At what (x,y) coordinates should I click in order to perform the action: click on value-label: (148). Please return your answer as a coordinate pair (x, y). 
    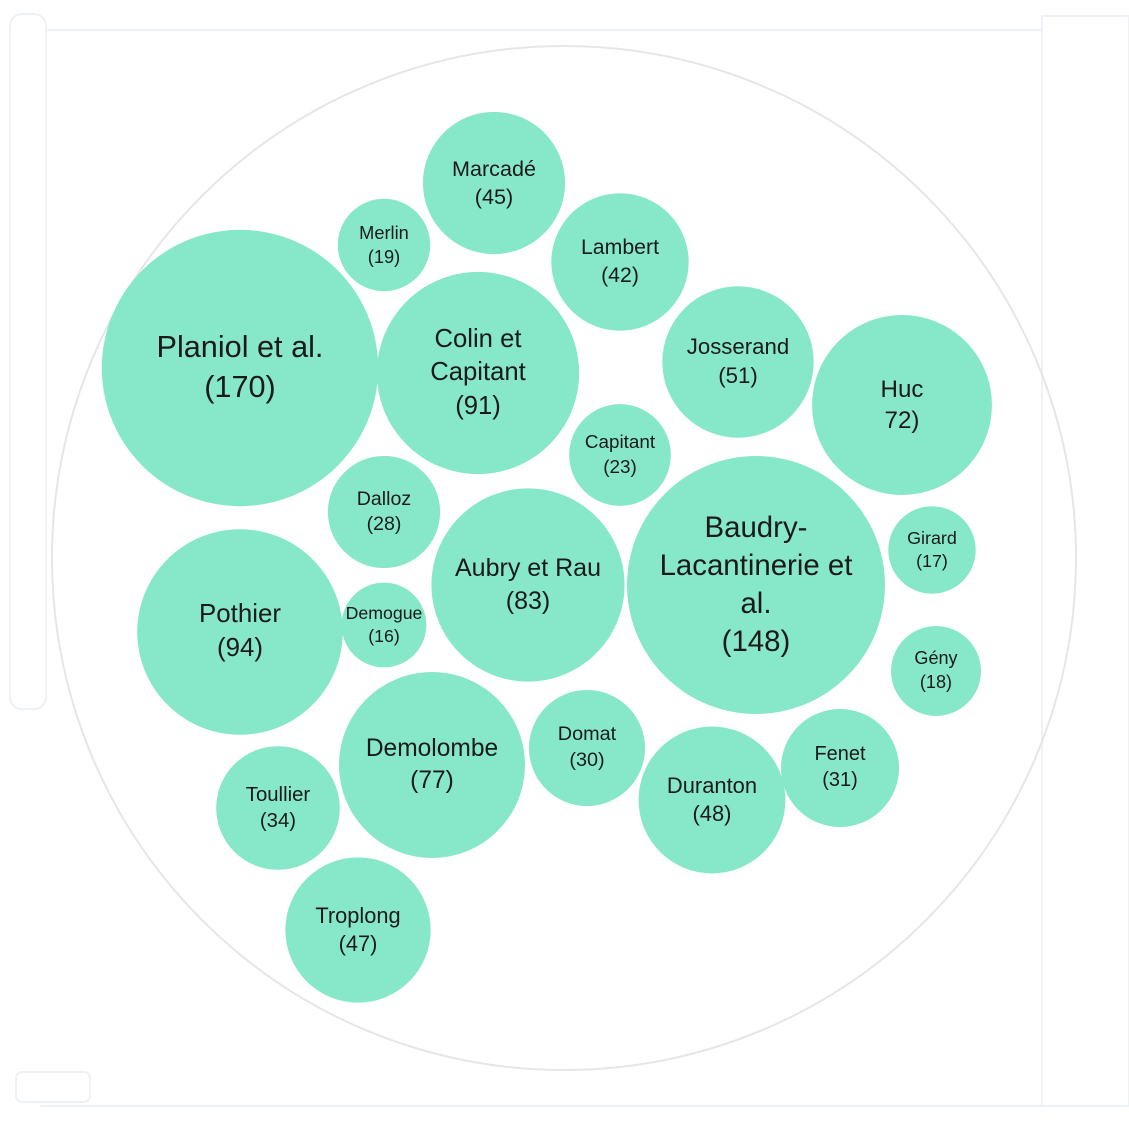
    Looking at the image, I should click on (756, 642).